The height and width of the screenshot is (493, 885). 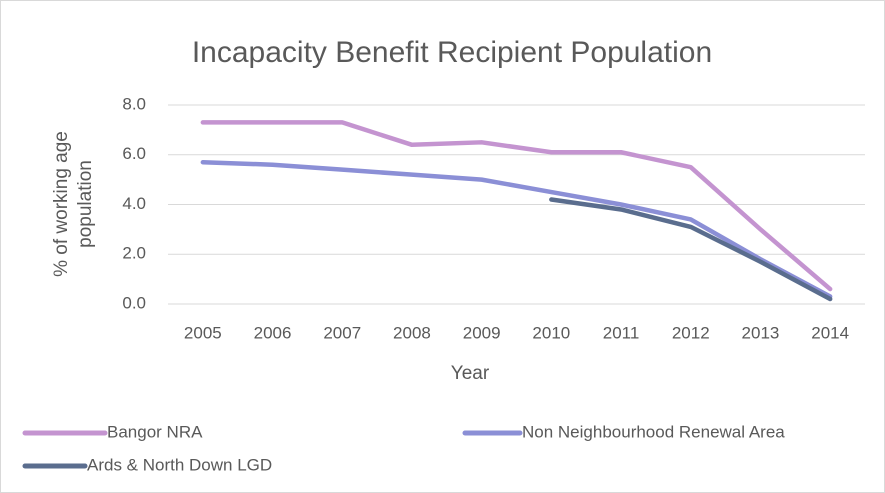 What do you see at coordinates (653, 431) in the screenshot?
I see `legend-label: Non Neighbourhood Renewal Area` at bounding box center [653, 431].